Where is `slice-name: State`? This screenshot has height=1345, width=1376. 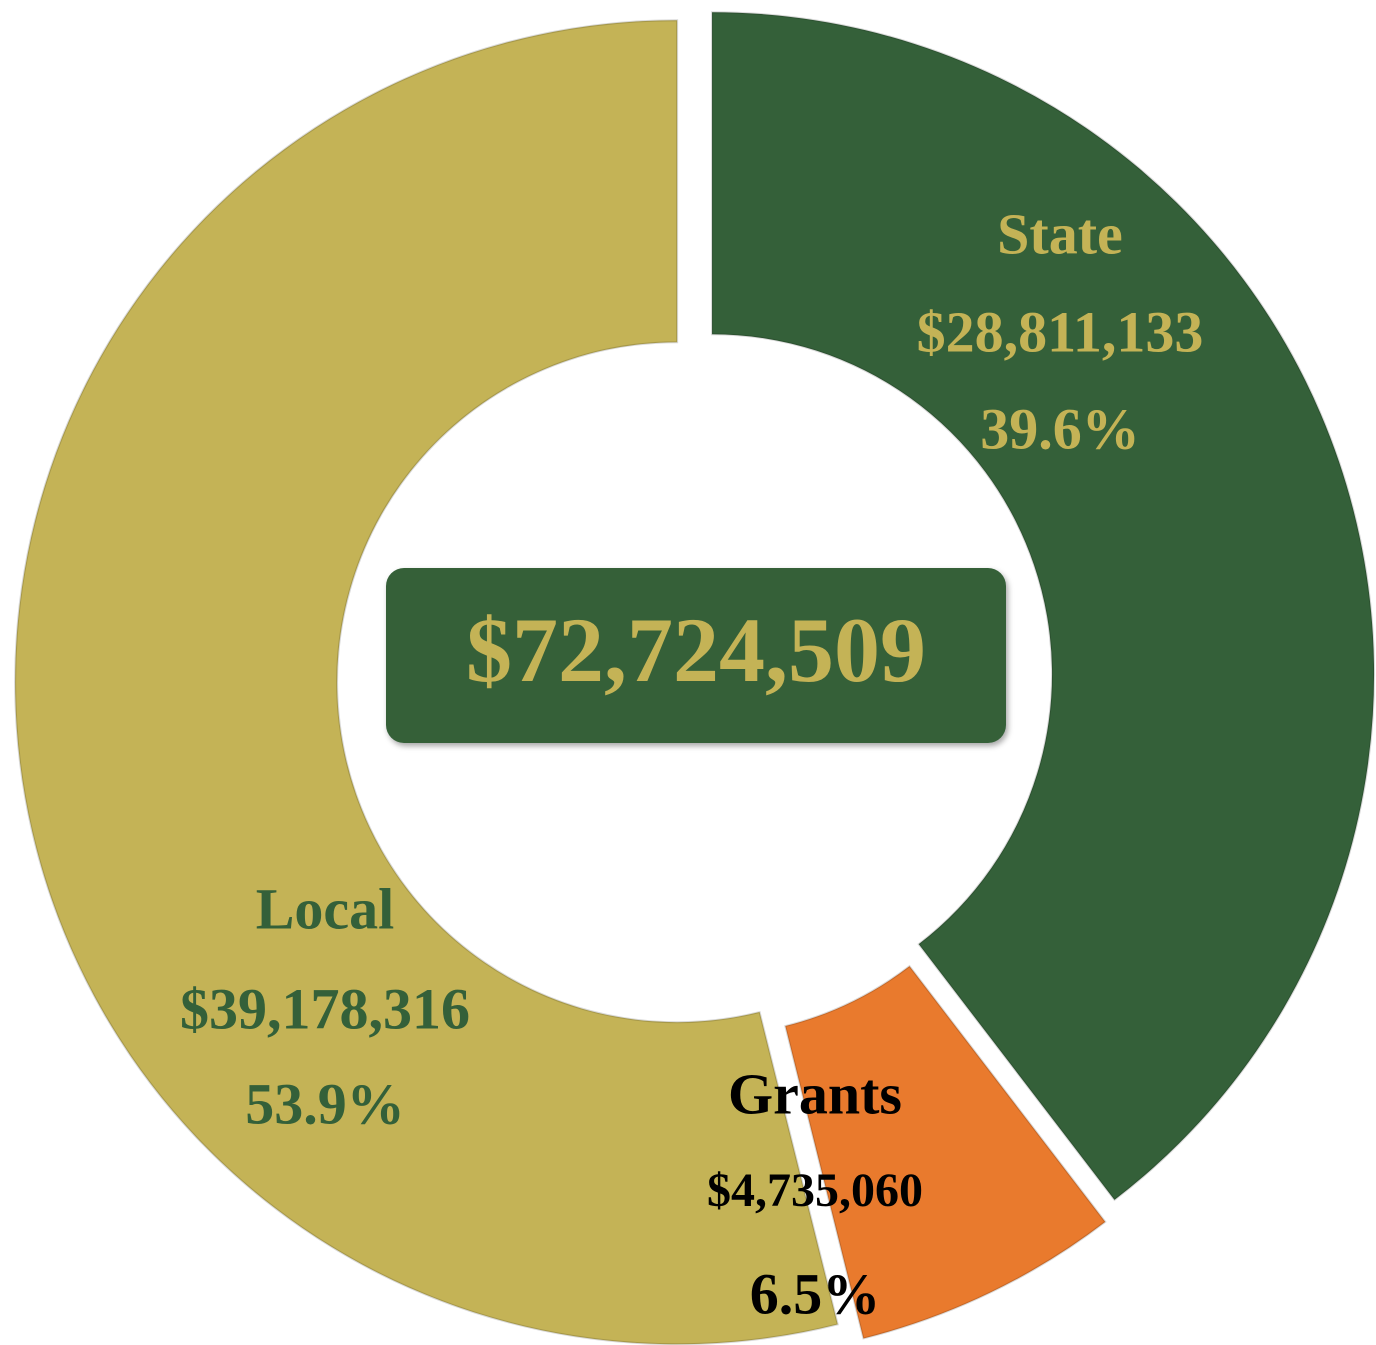 slice-name: State is located at coordinates (1060, 233).